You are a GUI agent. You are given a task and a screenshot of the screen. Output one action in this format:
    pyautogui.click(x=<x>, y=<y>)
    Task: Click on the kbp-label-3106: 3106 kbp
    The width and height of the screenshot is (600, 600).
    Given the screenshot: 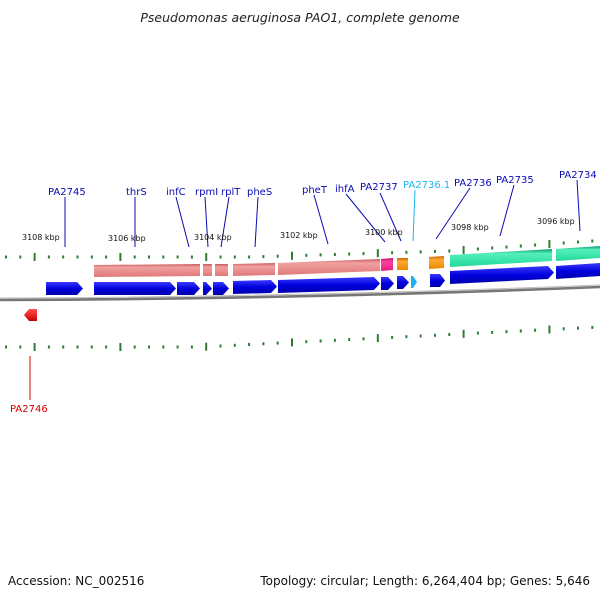 What is the action you would take?
    pyautogui.click(x=127, y=238)
    